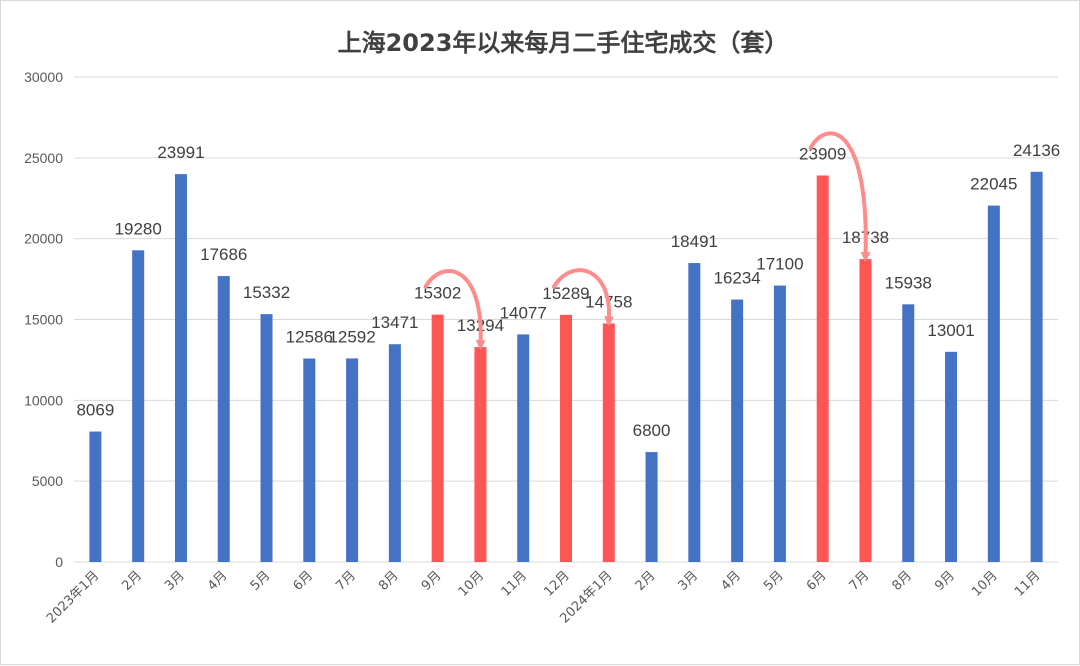 The image size is (1080, 666). What do you see at coordinates (556, 583) in the screenshot?
I see `x-tick-label: 12月` at bounding box center [556, 583].